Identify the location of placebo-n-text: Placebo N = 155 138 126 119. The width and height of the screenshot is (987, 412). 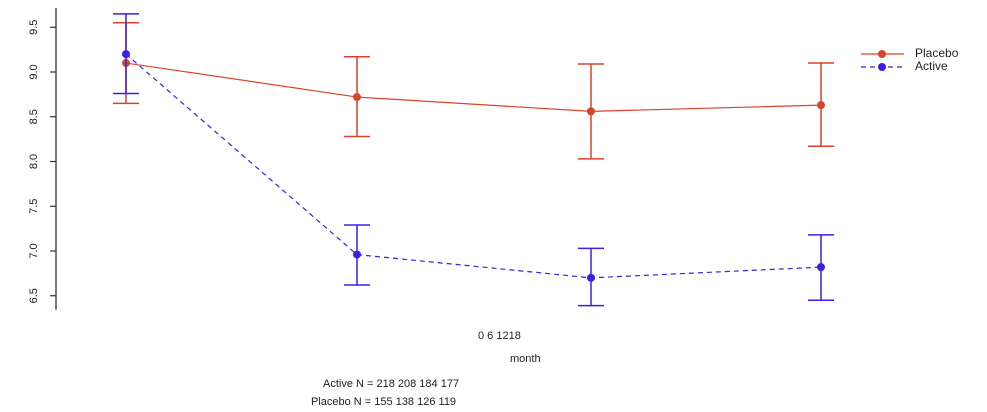
(384, 402).